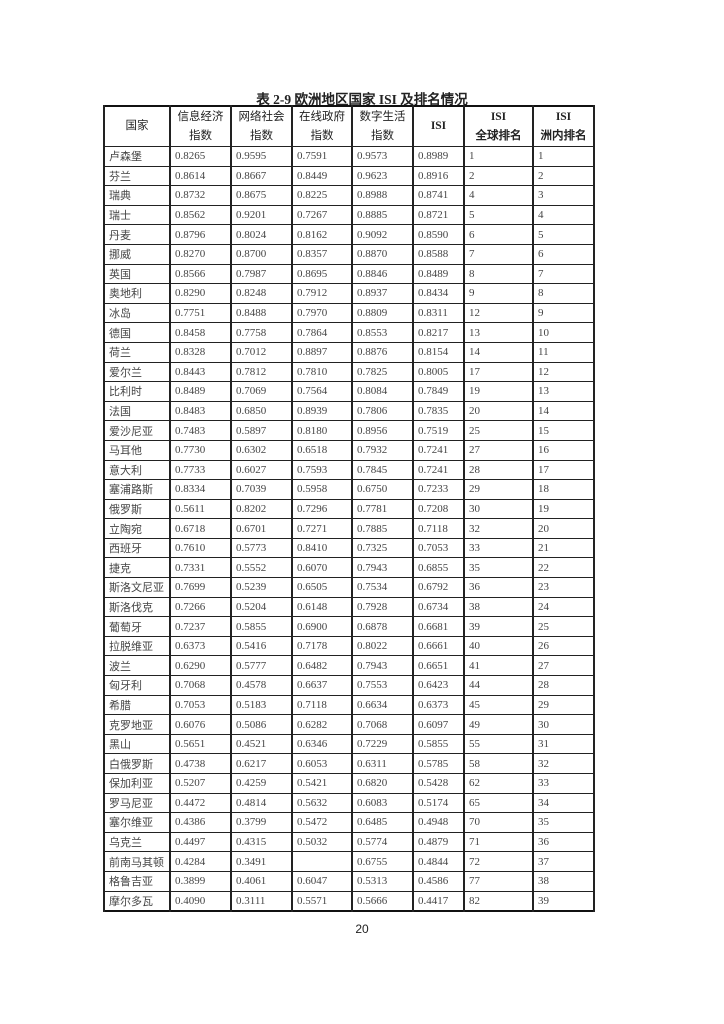  Describe the element at coordinates (322, 861) in the screenshot. I see `cell-online-government` at that location.